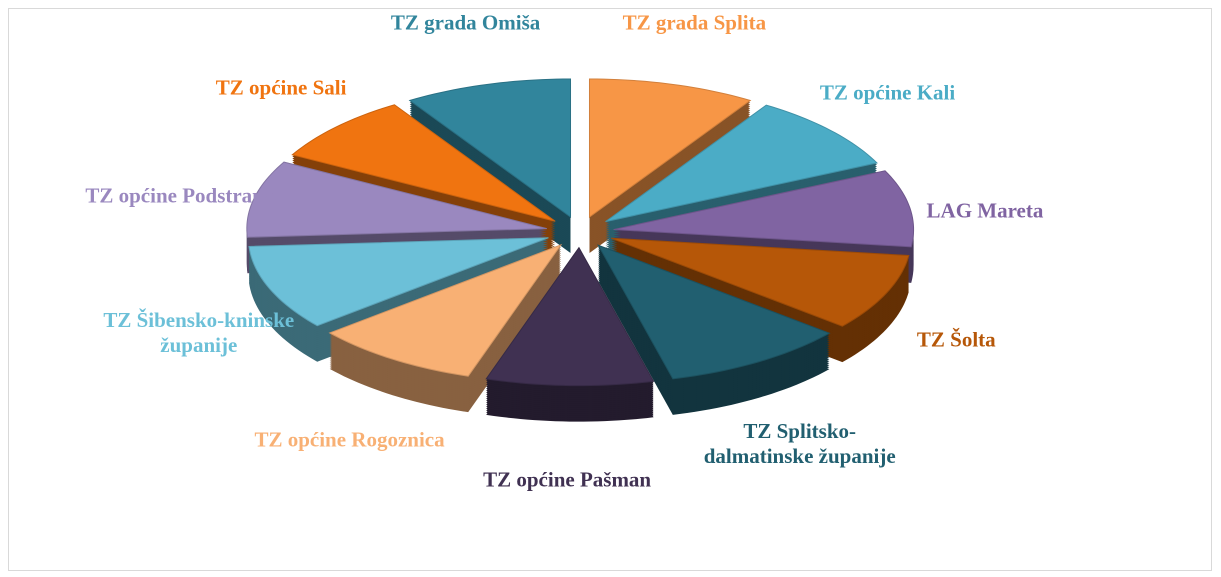 The image size is (1221, 577). I want to click on slice-label: TZ općine Rogoznica, so click(349, 439).